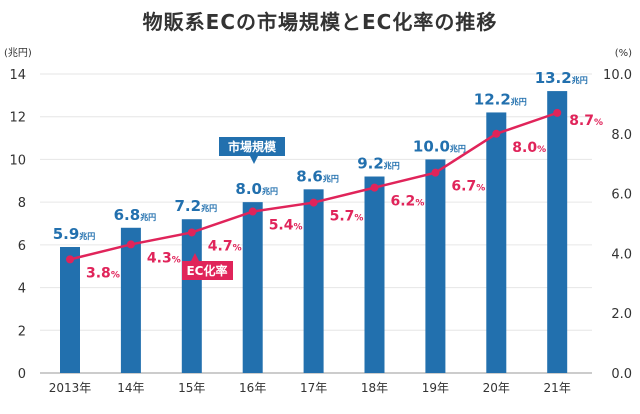  Describe the element at coordinates (621, 195) in the screenshot. I see `right-tick-label: 6.0` at that location.